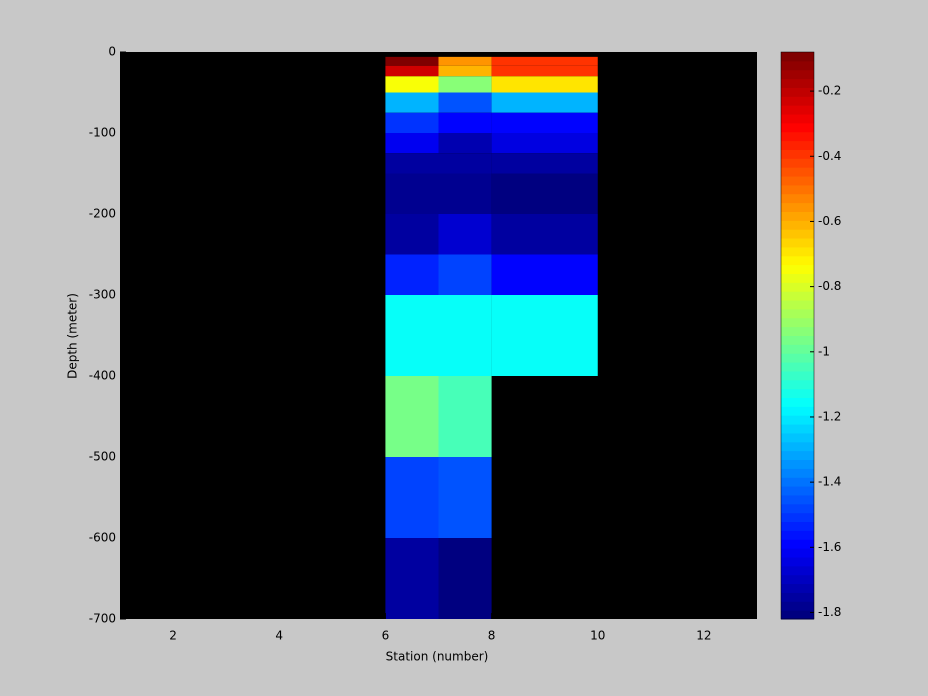  Describe the element at coordinates (386, 636) in the screenshot. I see `x-tick-label: 6` at that location.